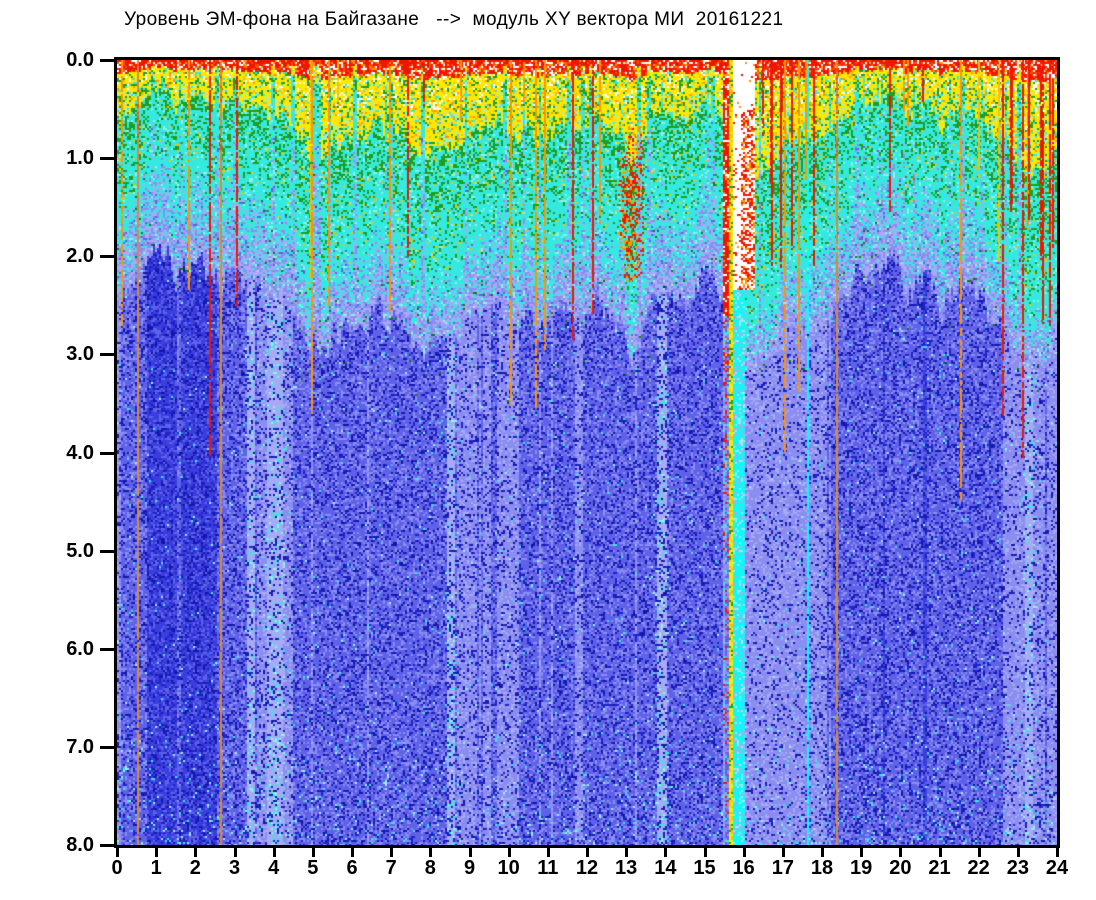  Describe the element at coordinates (80, 158) in the screenshot. I see `y-tick-label: 1.0` at that location.